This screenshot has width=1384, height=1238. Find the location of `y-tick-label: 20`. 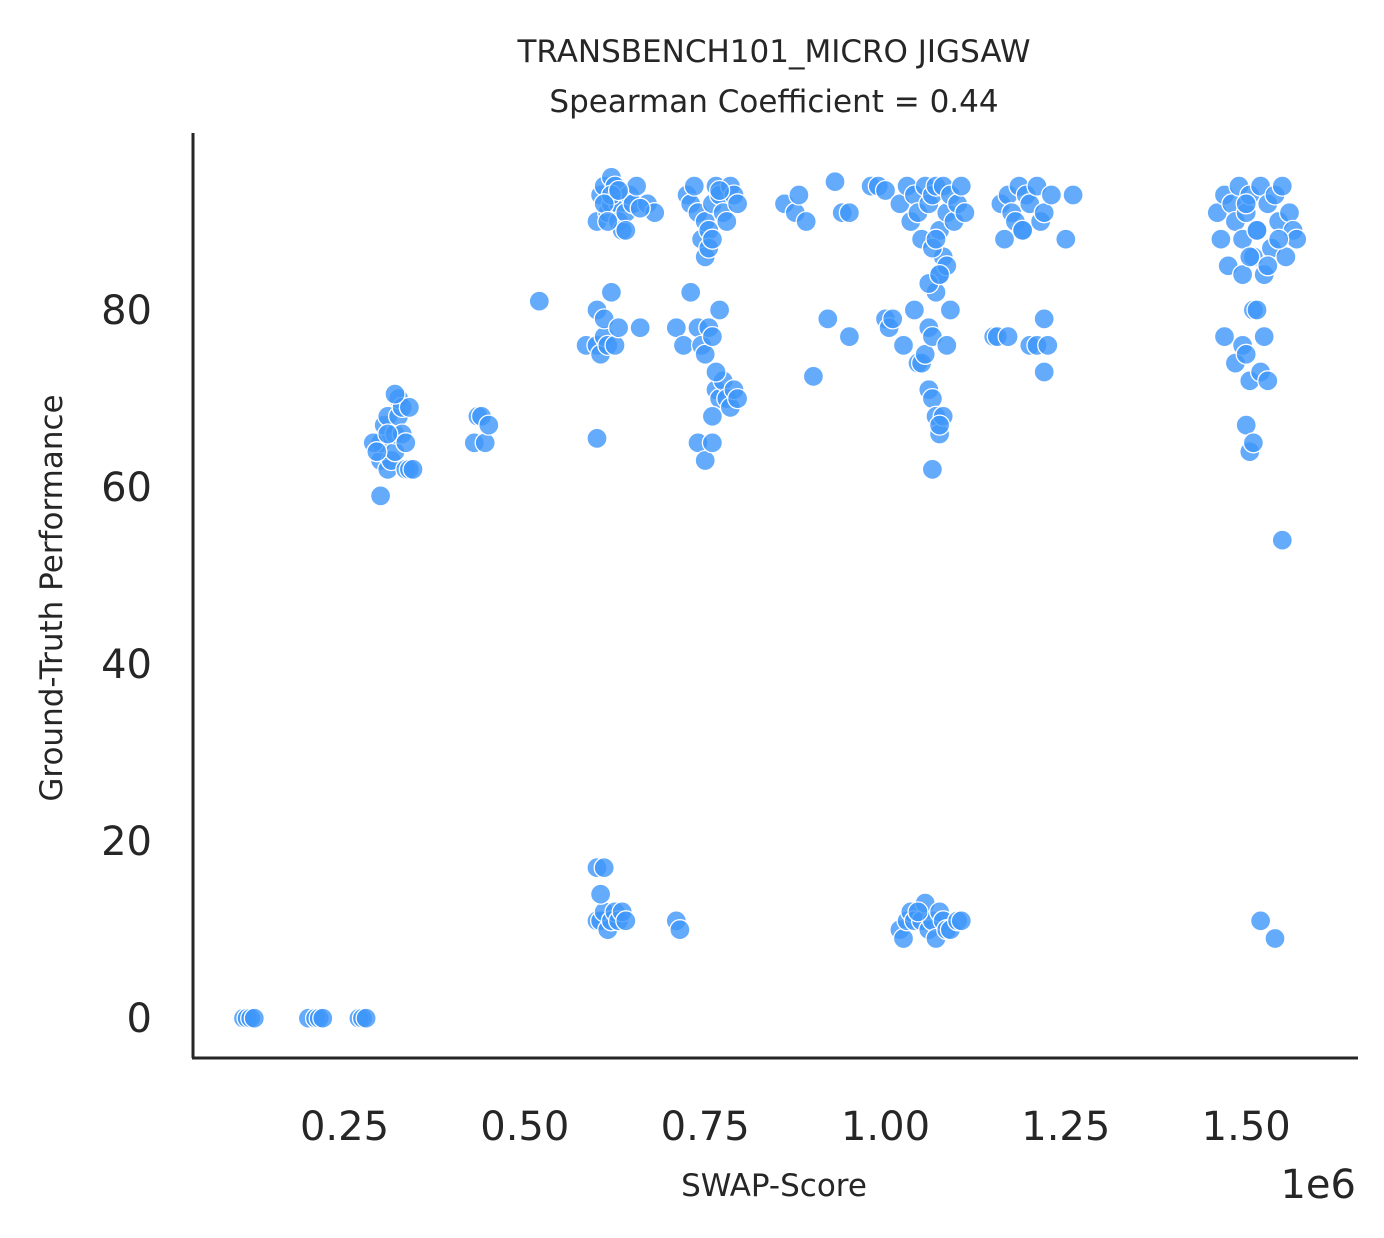

y-tick-label: 20 is located at coordinates (126, 842).